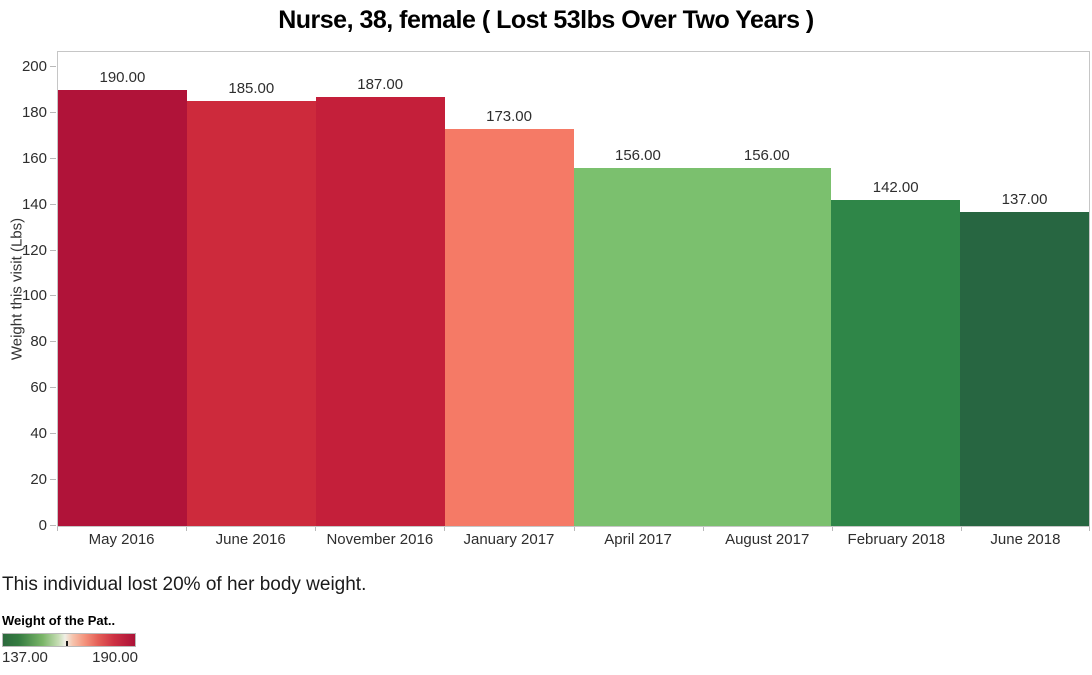 The height and width of the screenshot is (675, 1092). I want to click on y-tick-label: 160, so click(34, 158).